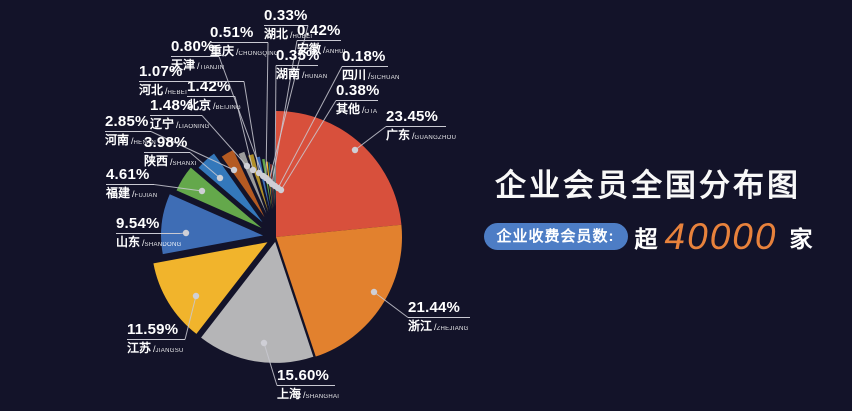 This screenshot has height=411, width=852. What do you see at coordinates (421, 135) in the screenshot?
I see `slice-province-name: 广东/GUANGZHOU` at bounding box center [421, 135].